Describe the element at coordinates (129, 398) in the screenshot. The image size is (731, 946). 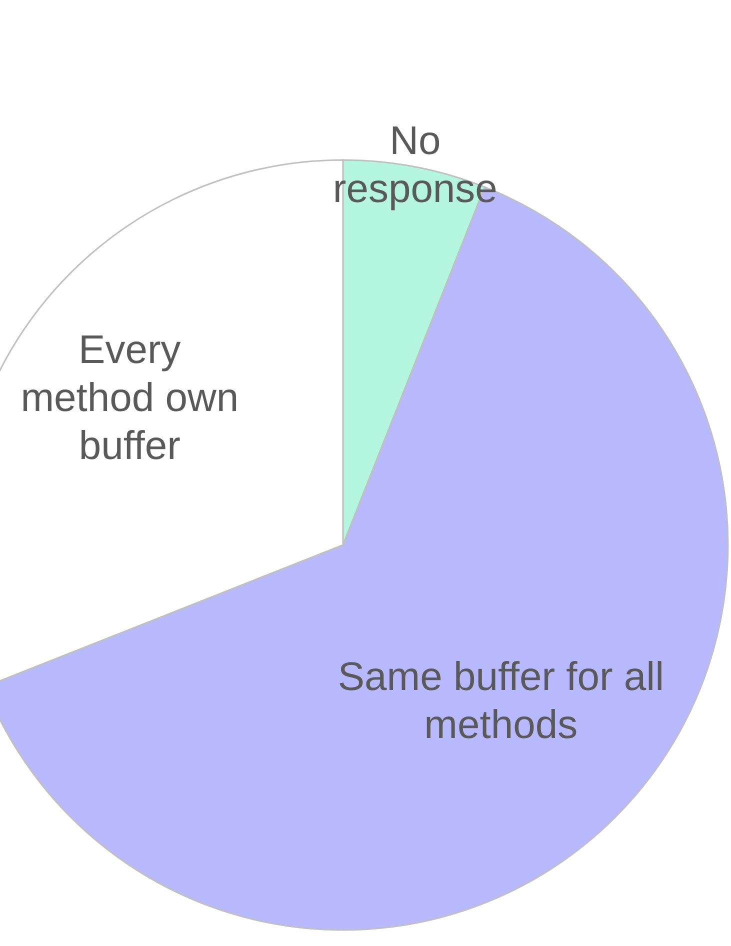
I see `slice-label: Every method own buffer` at that location.